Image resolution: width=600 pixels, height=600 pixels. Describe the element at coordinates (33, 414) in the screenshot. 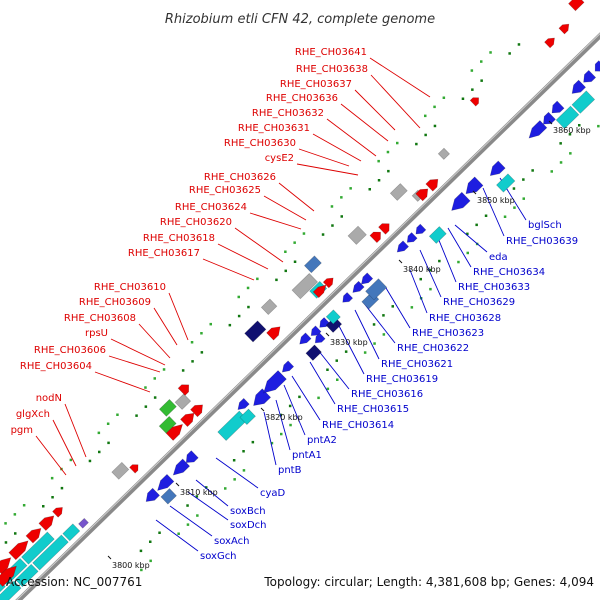

I see `plus-gene-label-22: glgXch` at that location.